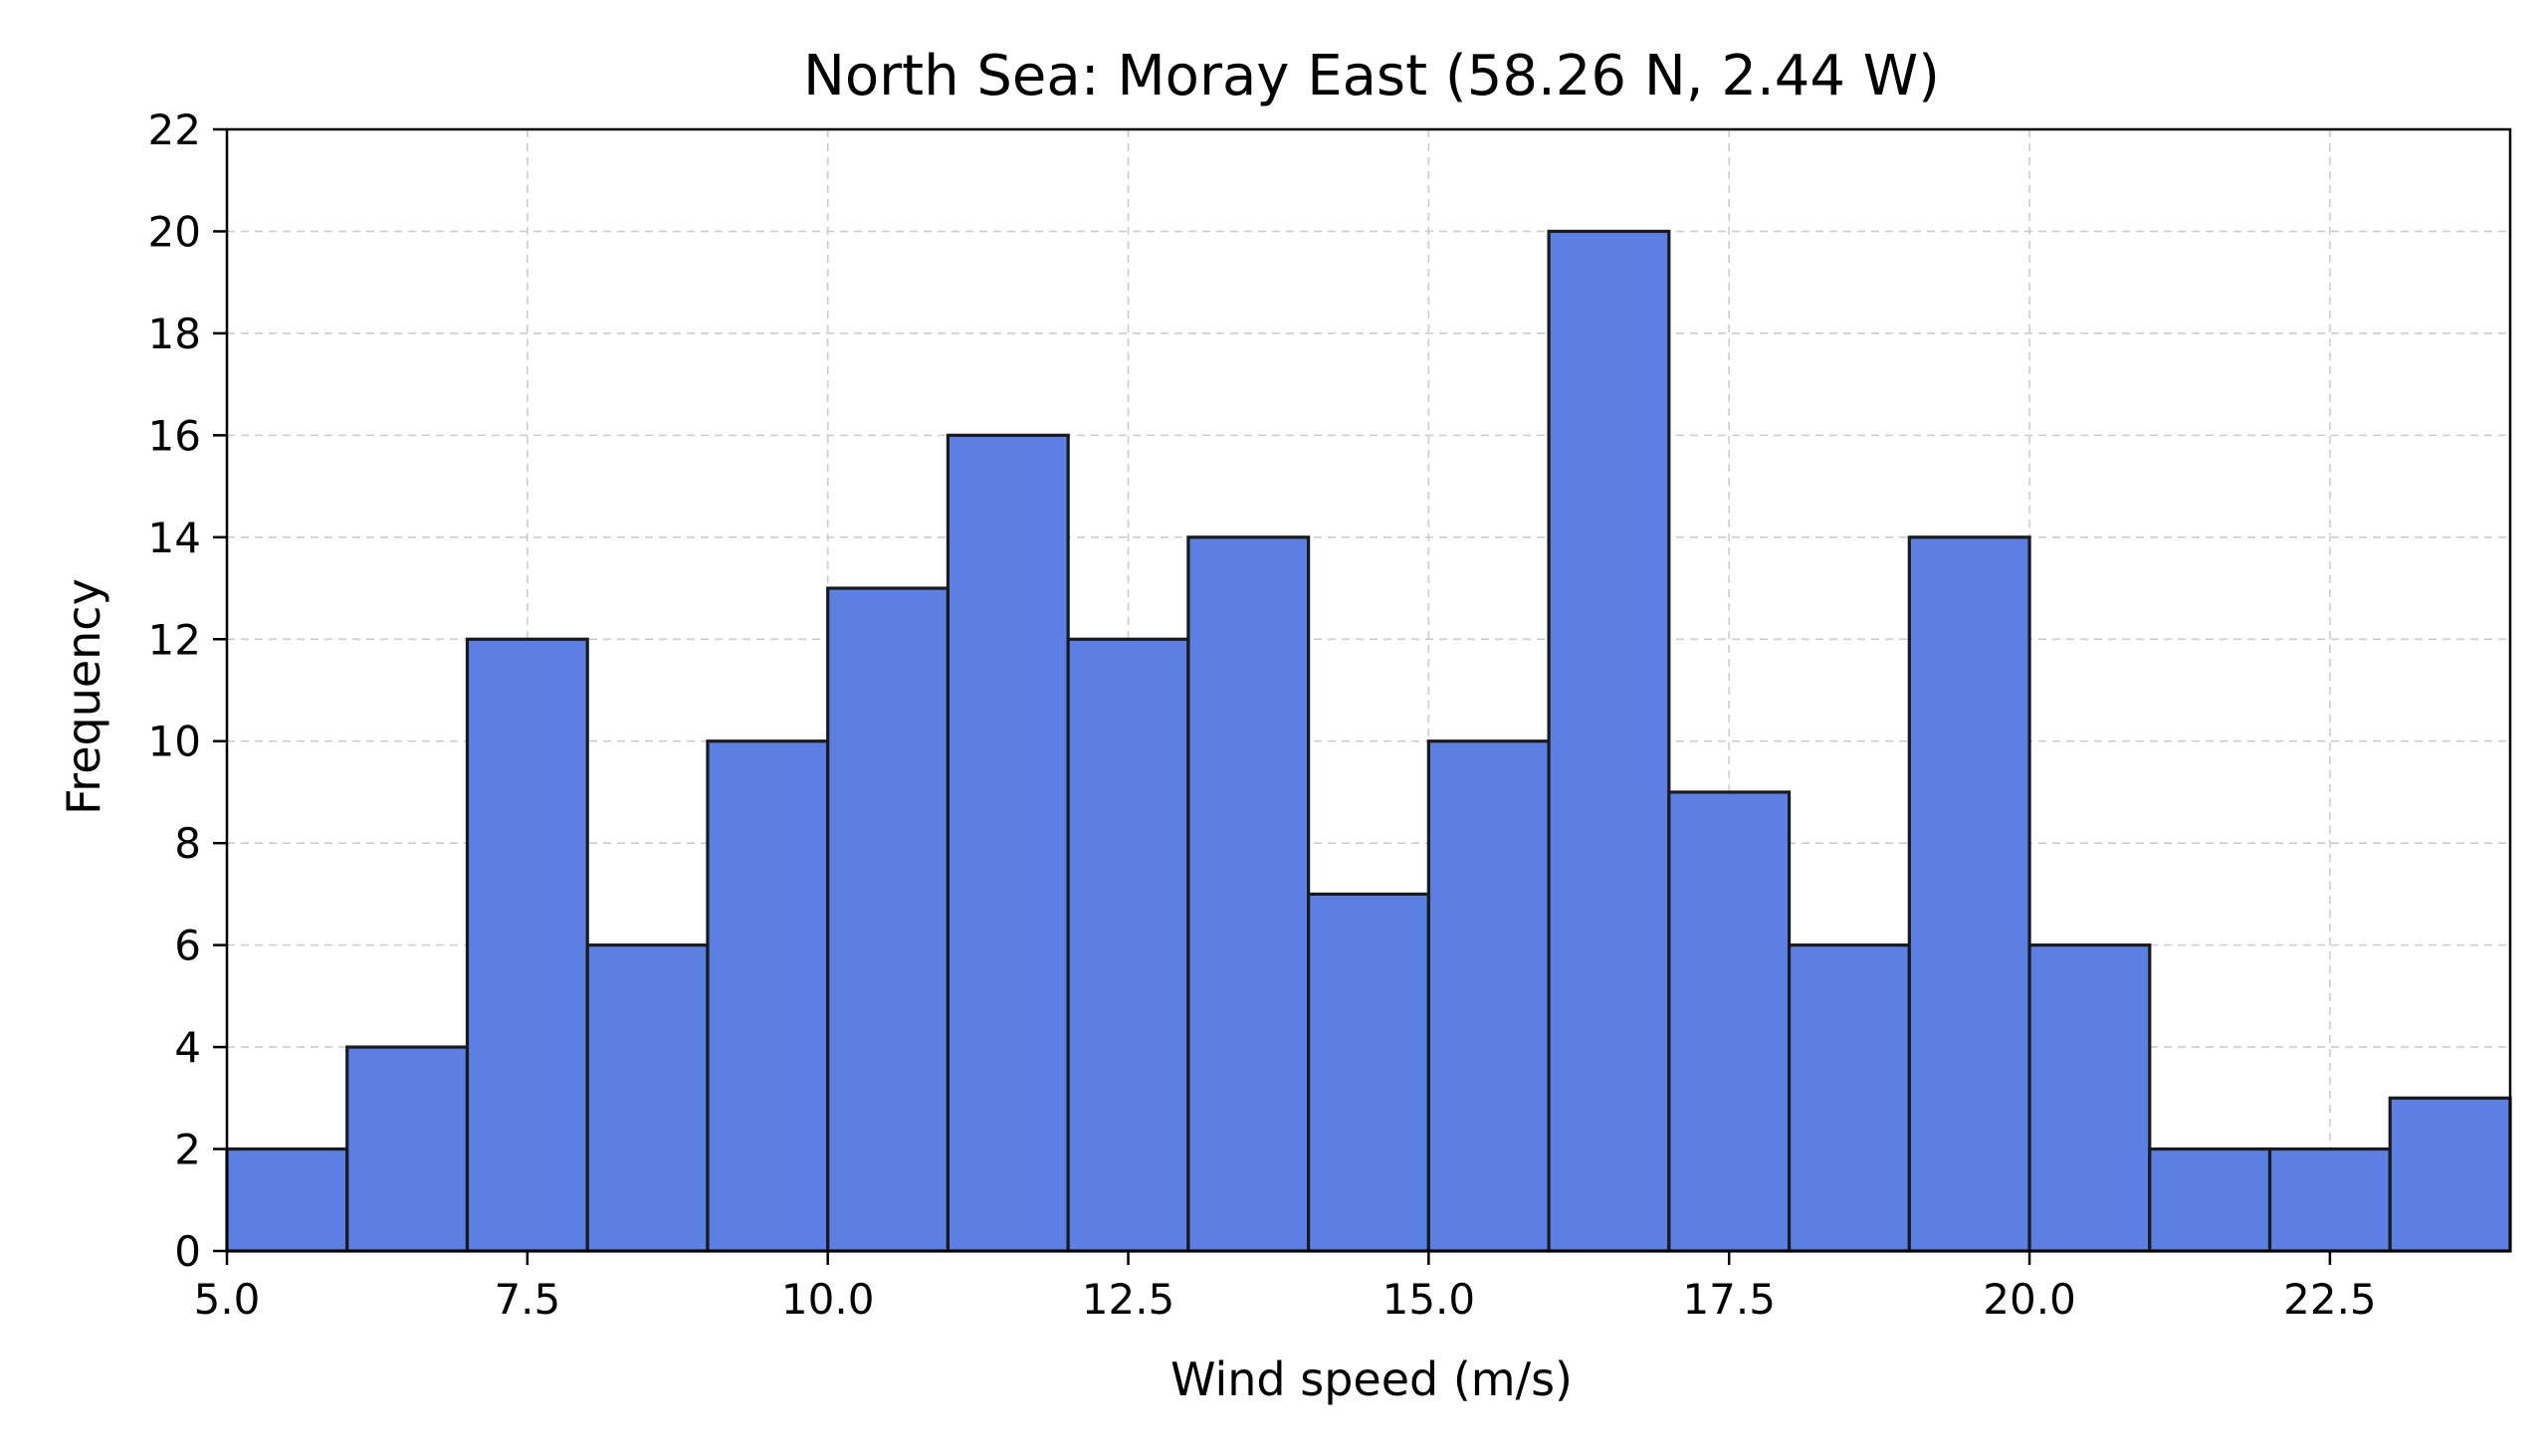 The image size is (2548, 1456). I want to click on y-tick-label: 6, so click(187, 946).